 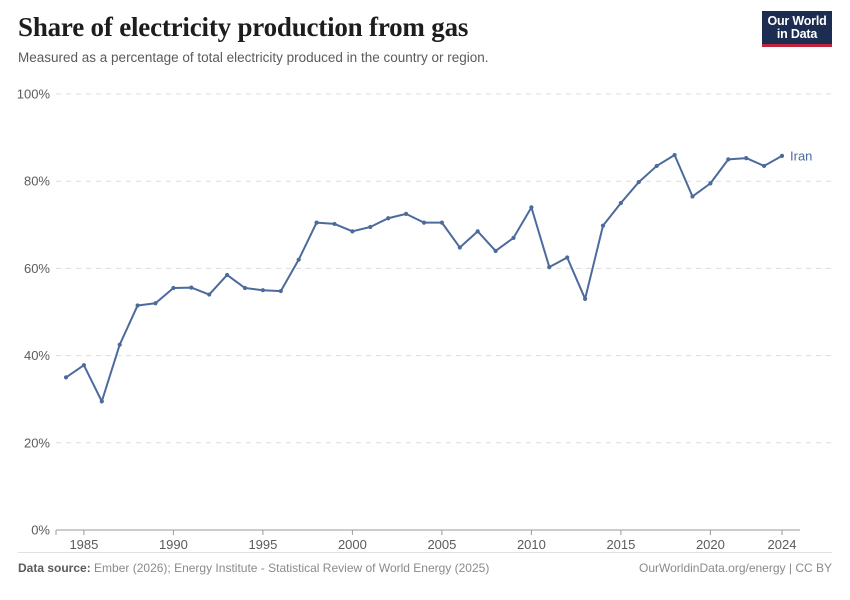 I want to click on y-axis-tick-label: 40%, so click(x=37, y=355).